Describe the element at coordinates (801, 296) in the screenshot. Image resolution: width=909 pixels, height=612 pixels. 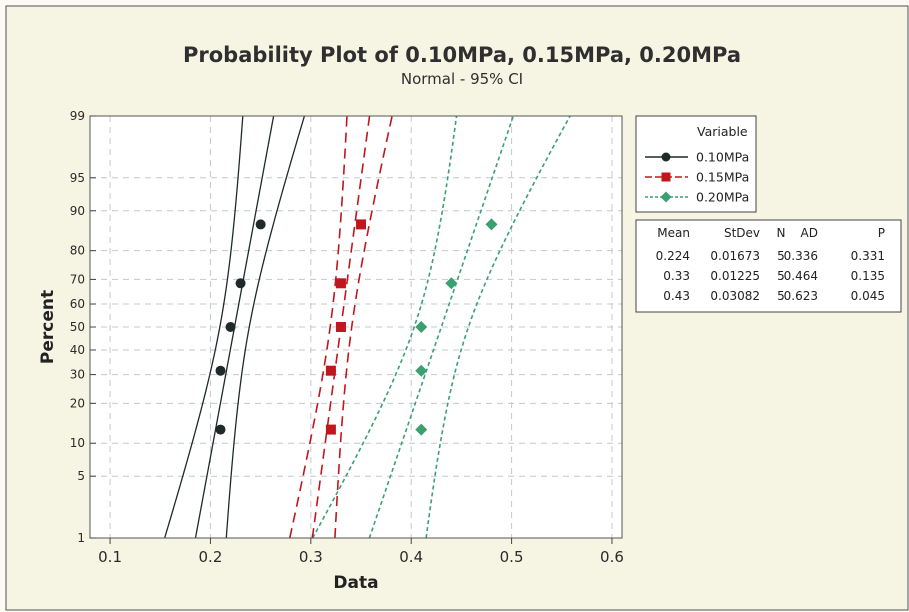
I see `stats-cell: 0.623` at that location.